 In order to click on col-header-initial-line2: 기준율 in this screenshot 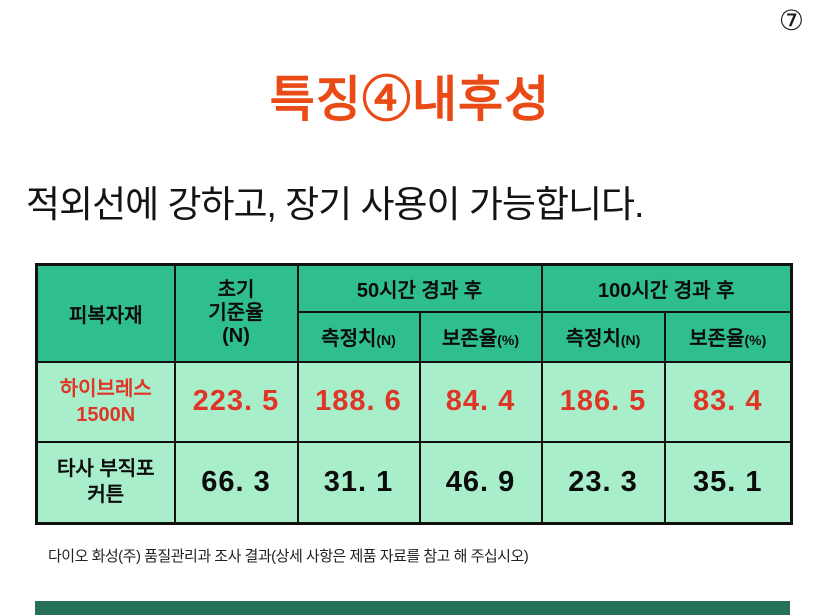, I will do `click(236, 312)`.